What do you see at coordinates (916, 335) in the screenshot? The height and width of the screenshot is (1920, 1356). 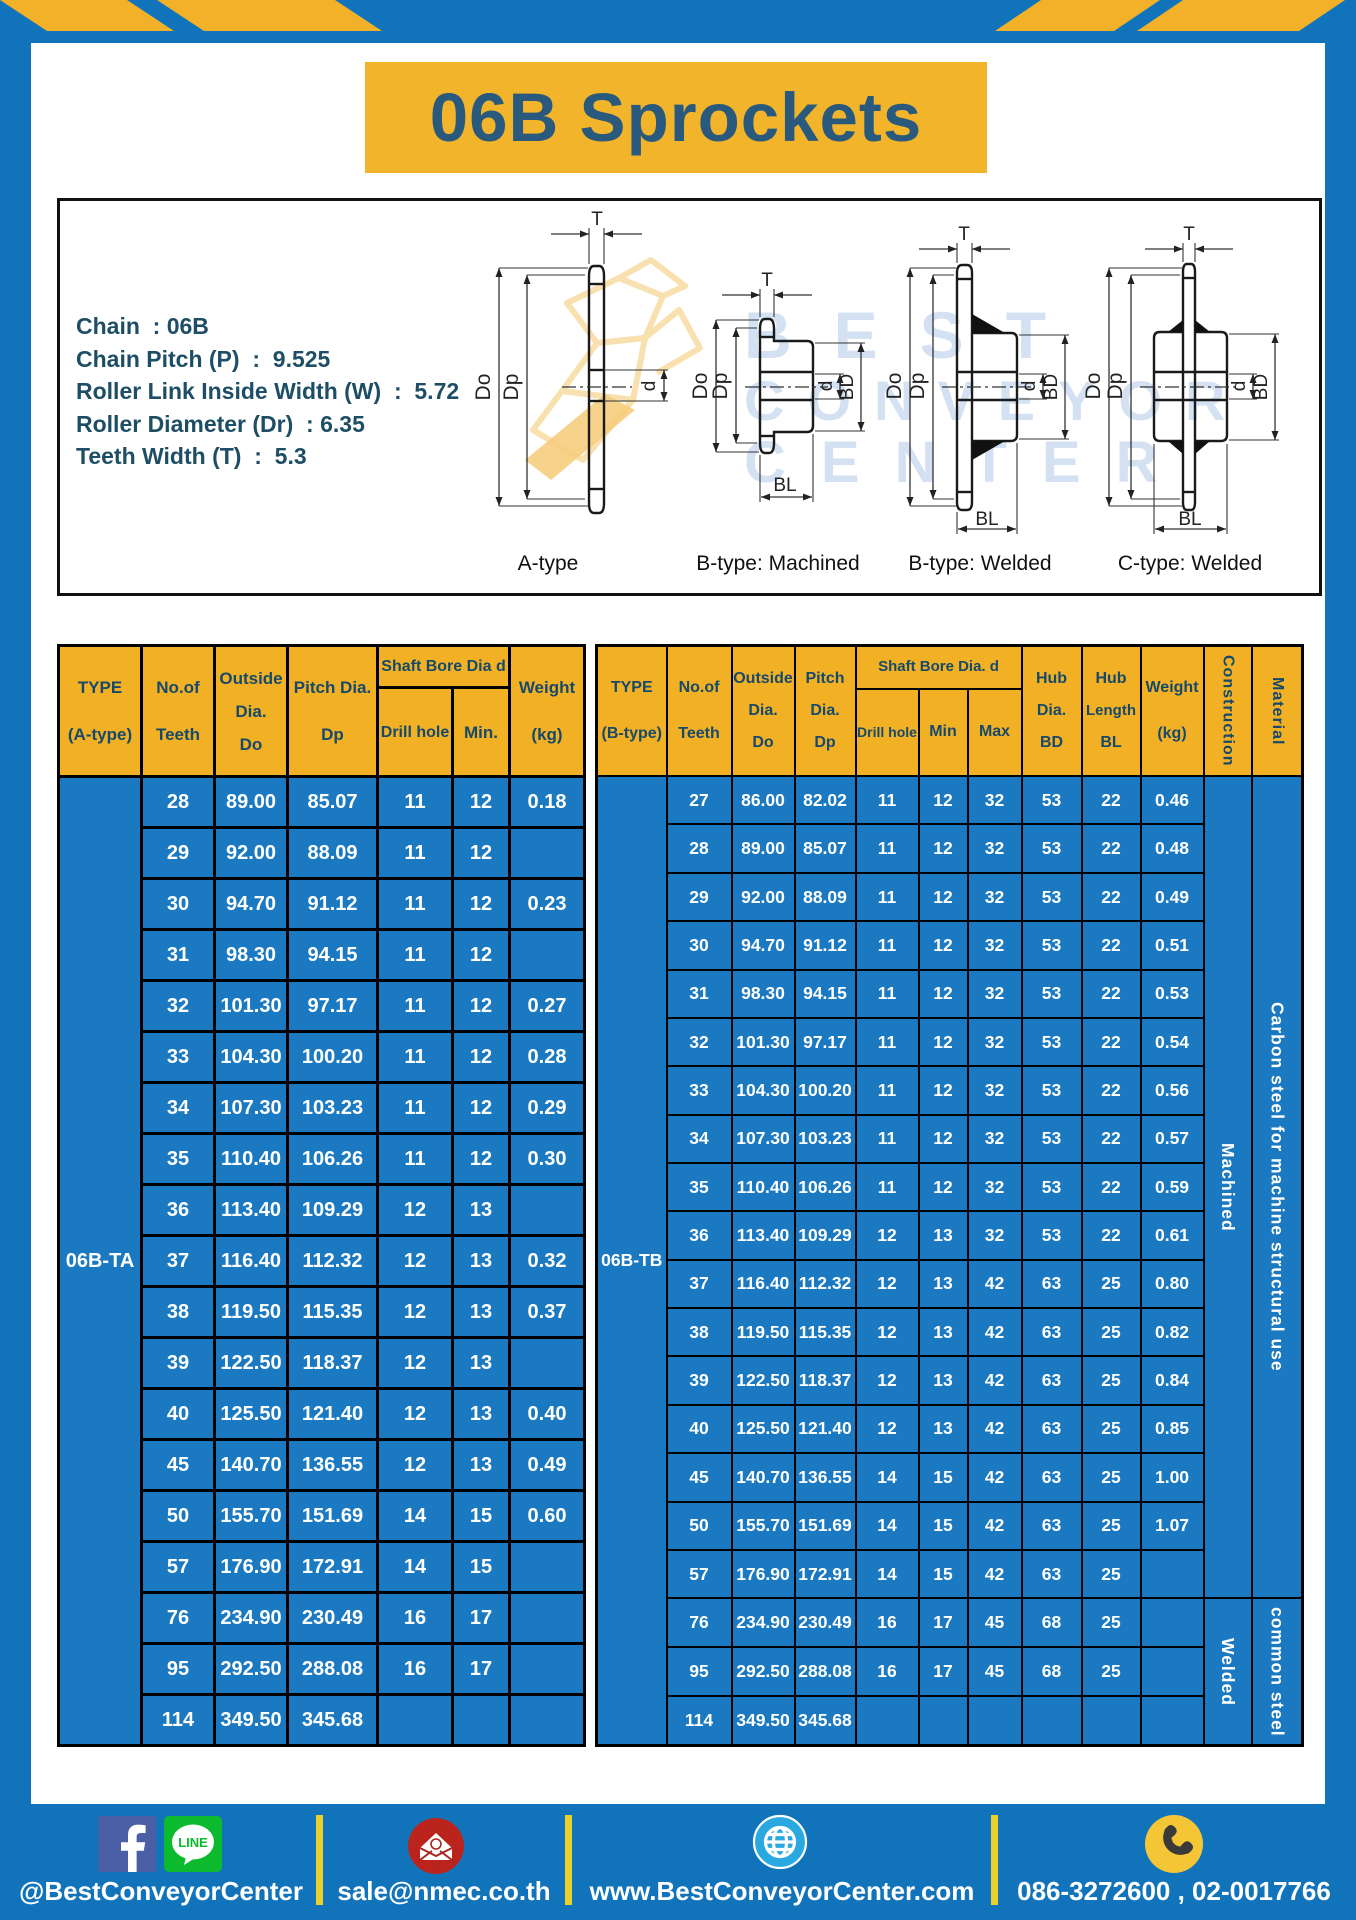 I see `svg-text: BEST` at bounding box center [916, 335].